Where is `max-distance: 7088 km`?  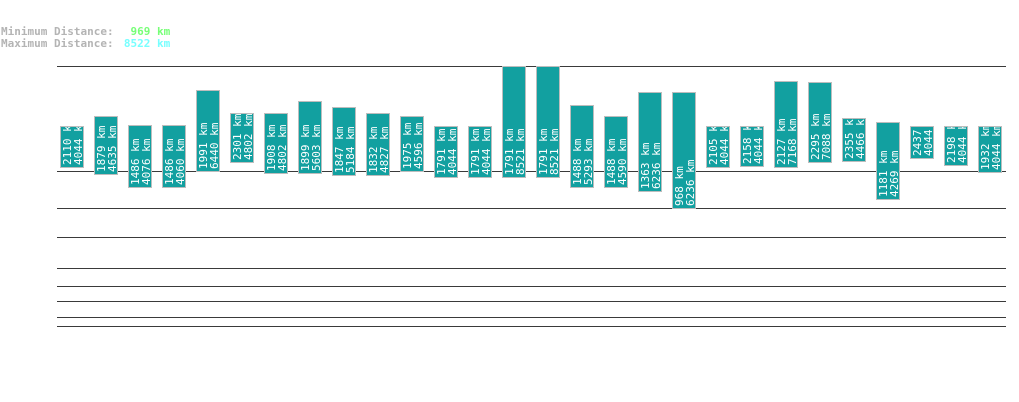
max-distance: 7088 km is located at coordinates (826, 136).